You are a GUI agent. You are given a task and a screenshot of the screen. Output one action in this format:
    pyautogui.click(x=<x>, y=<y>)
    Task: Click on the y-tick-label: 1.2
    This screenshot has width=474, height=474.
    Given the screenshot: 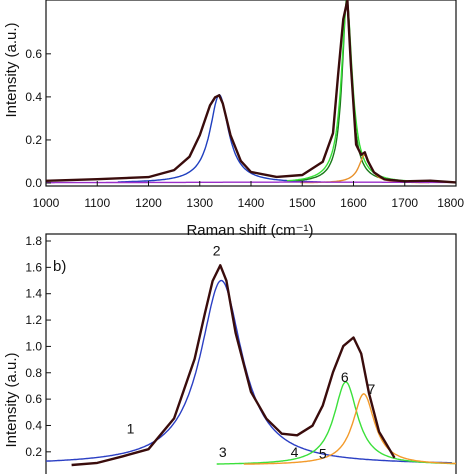 What is the action you would take?
    pyautogui.click(x=33, y=320)
    